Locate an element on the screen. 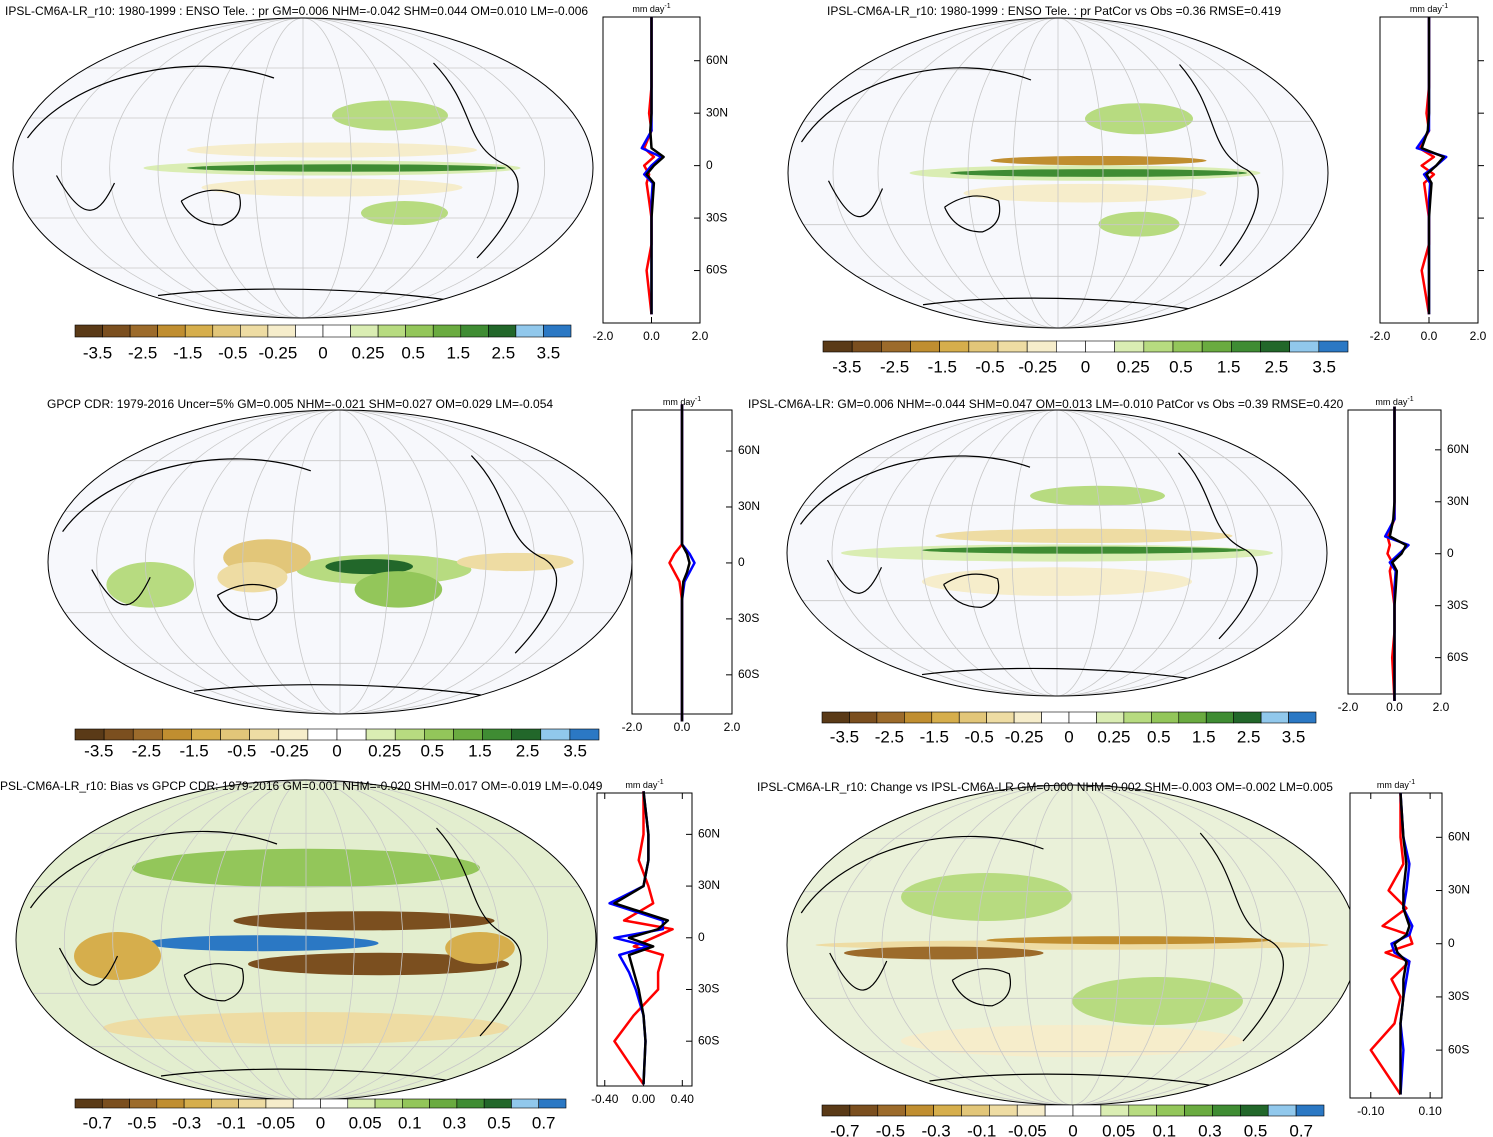  y-tick-label: 60N is located at coordinates (717, 60).